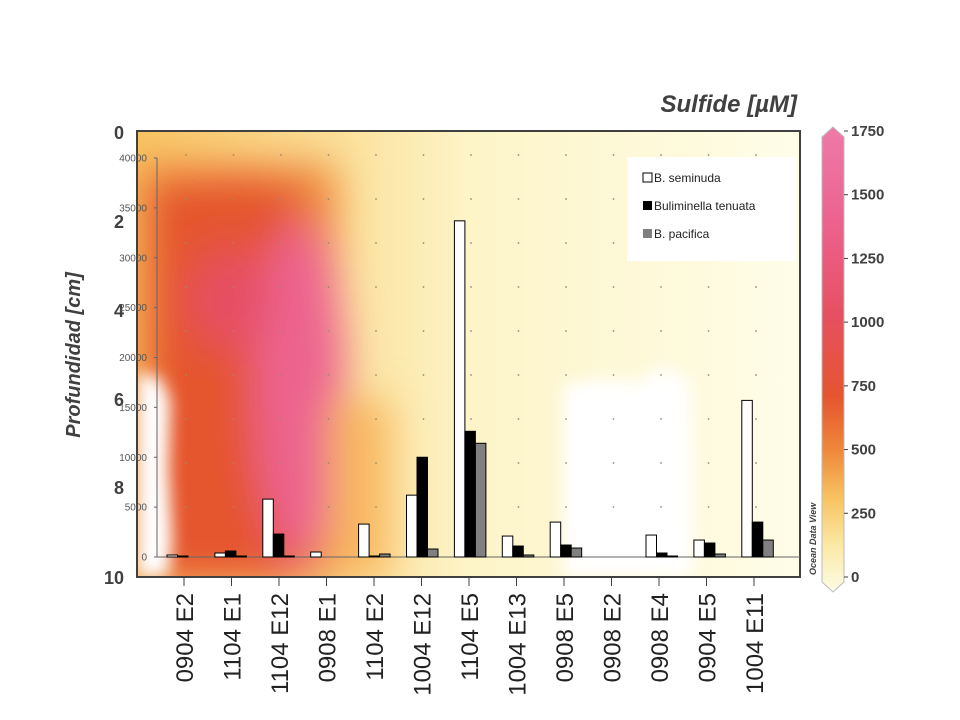 The width and height of the screenshot is (960, 720). Describe the element at coordinates (705, 206) in the screenshot. I see `legend-label: Buliminella tenuata` at that location.